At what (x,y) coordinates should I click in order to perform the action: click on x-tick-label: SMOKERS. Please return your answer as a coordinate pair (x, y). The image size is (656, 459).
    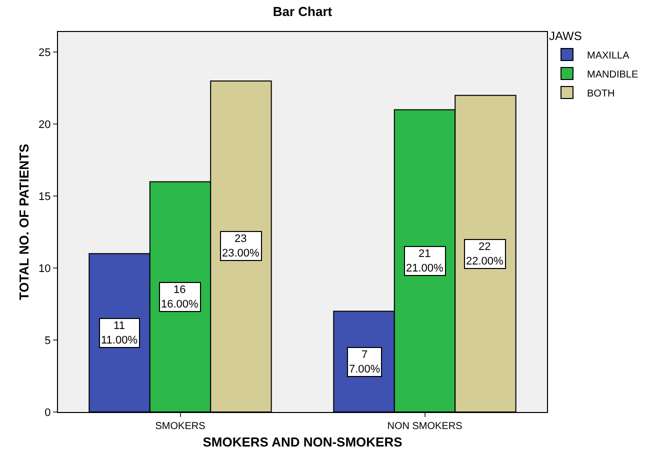
    Looking at the image, I should click on (180, 426).